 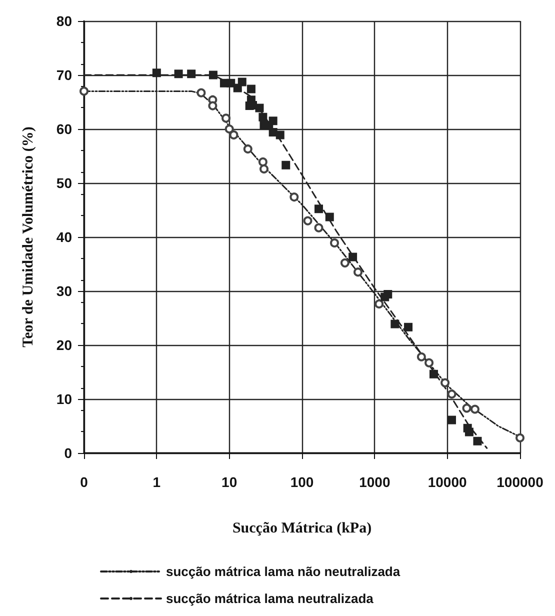 What do you see at coordinates (64, 237) in the screenshot?
I see `y-tick-label: 40` at bounding box center [64, 237].